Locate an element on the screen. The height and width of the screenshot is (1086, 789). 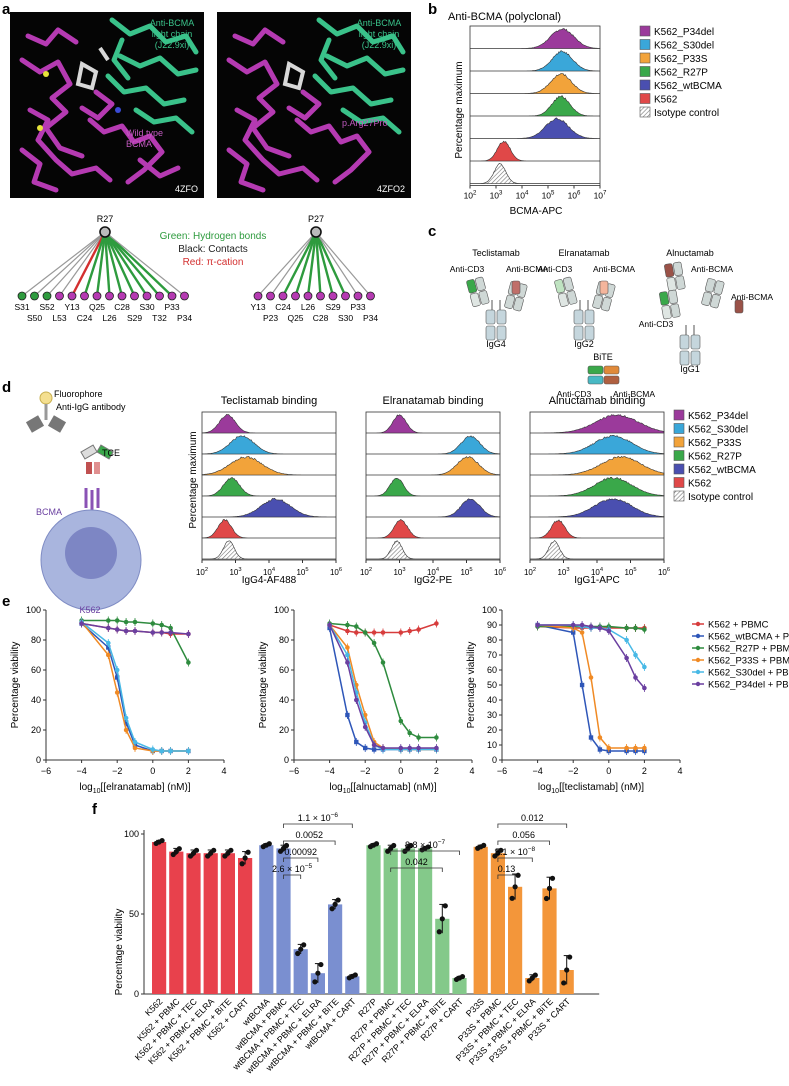
legend-item: K562_wtBCMA is located at coordinates (722, 470).